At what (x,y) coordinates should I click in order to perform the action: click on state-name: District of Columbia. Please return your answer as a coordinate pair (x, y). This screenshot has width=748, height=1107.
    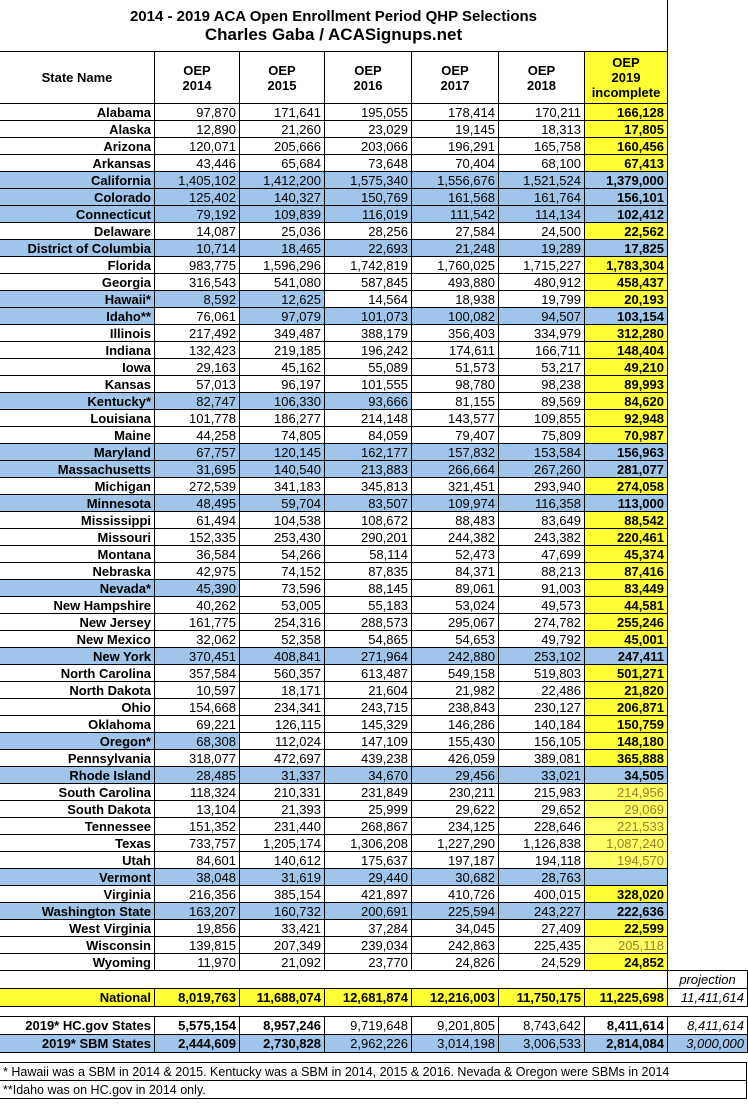
    Looking at the image, I should click on (77, 248).